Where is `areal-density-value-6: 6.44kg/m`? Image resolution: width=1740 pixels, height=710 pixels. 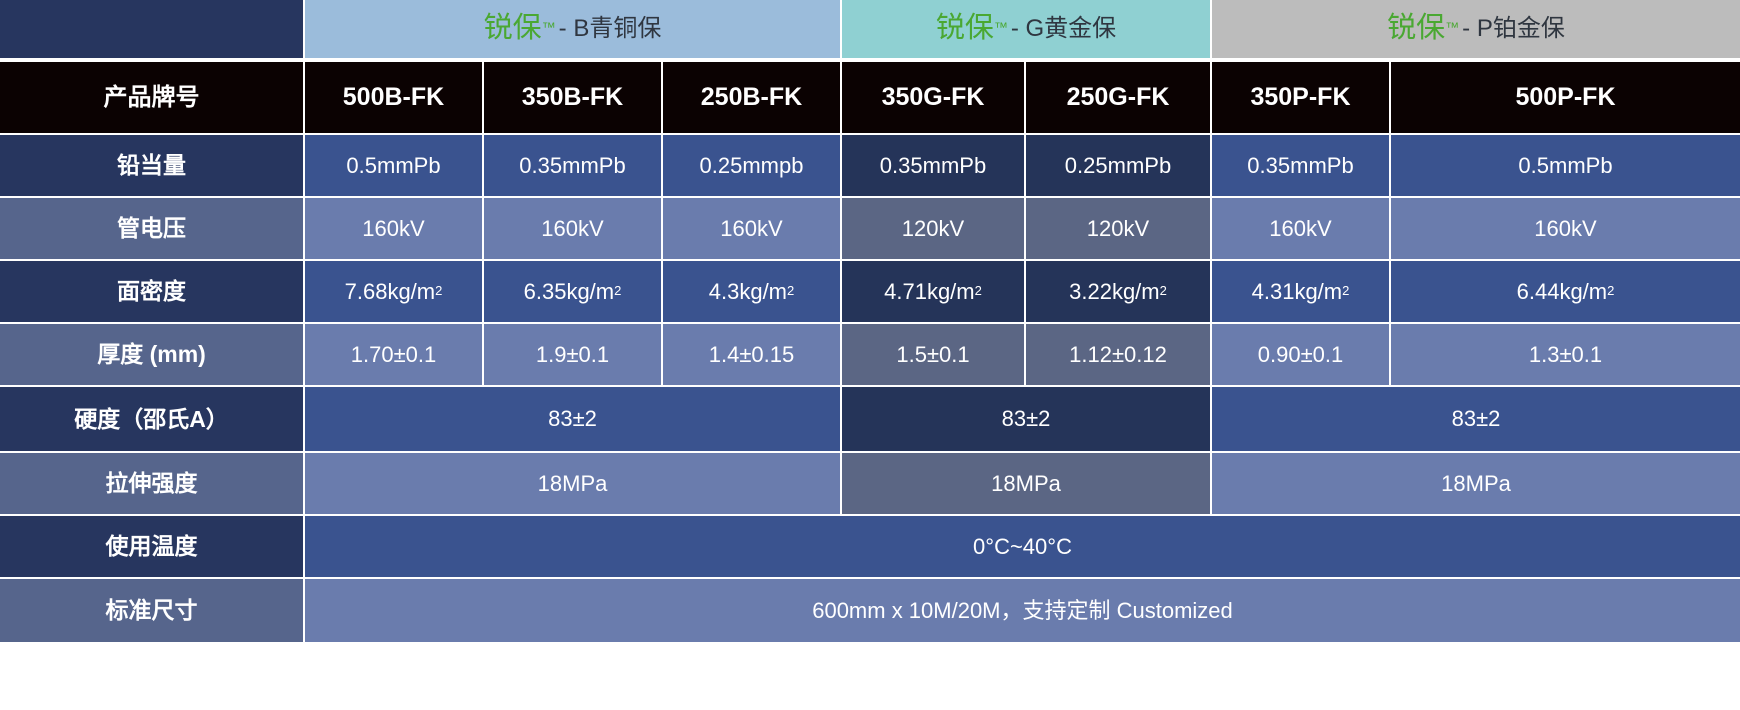
areal-density-value-6: 6.44kg/m is located at coordinates (1562, 291).